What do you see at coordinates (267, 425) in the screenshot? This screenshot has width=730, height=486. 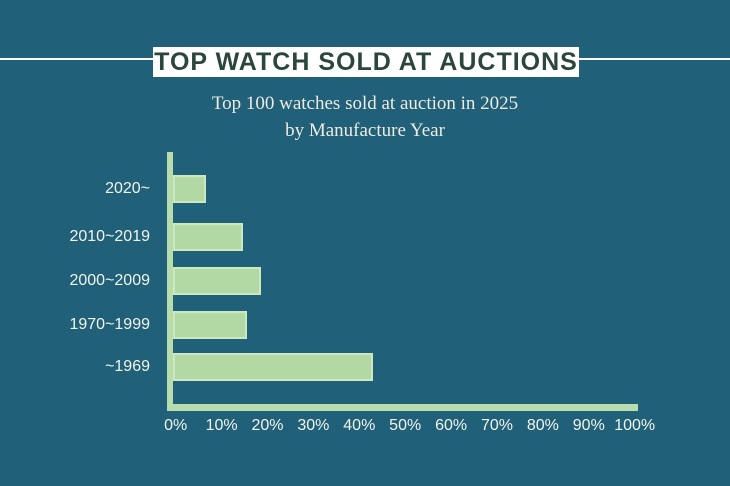 I see `x-axis-tick-label: 20%` at bounding box center [267, 425].